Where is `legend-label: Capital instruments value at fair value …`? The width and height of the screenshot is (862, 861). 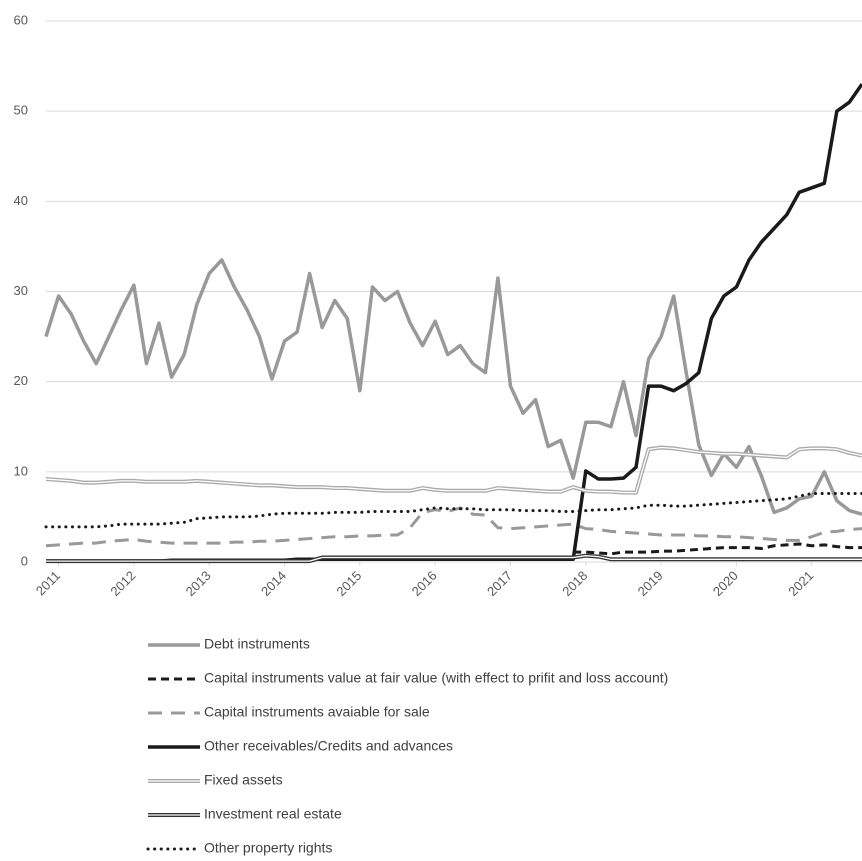 legend-label: Capital instruments value at fair value … is located at coordinates (436, 678).